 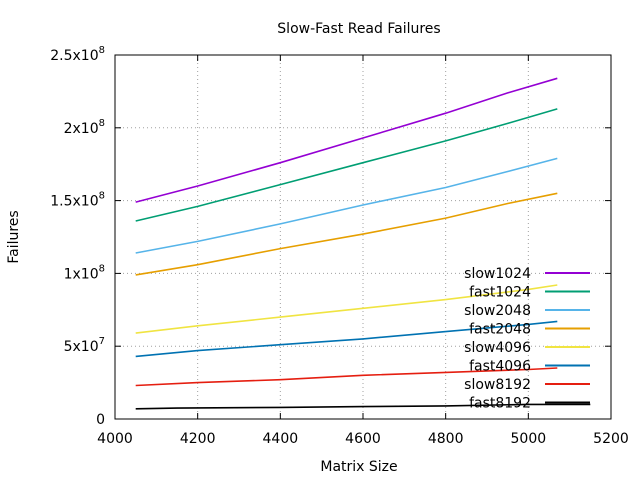 What do you see at coordinates (281, 439) in the screenshot?
I see `x-tick-label: 4400` at bounding box center [281, 439].